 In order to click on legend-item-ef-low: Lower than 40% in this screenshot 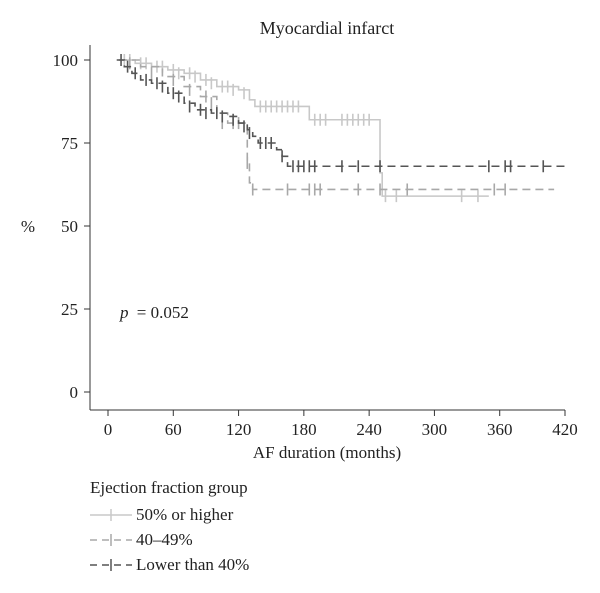, I will do `click(169, 564)`.